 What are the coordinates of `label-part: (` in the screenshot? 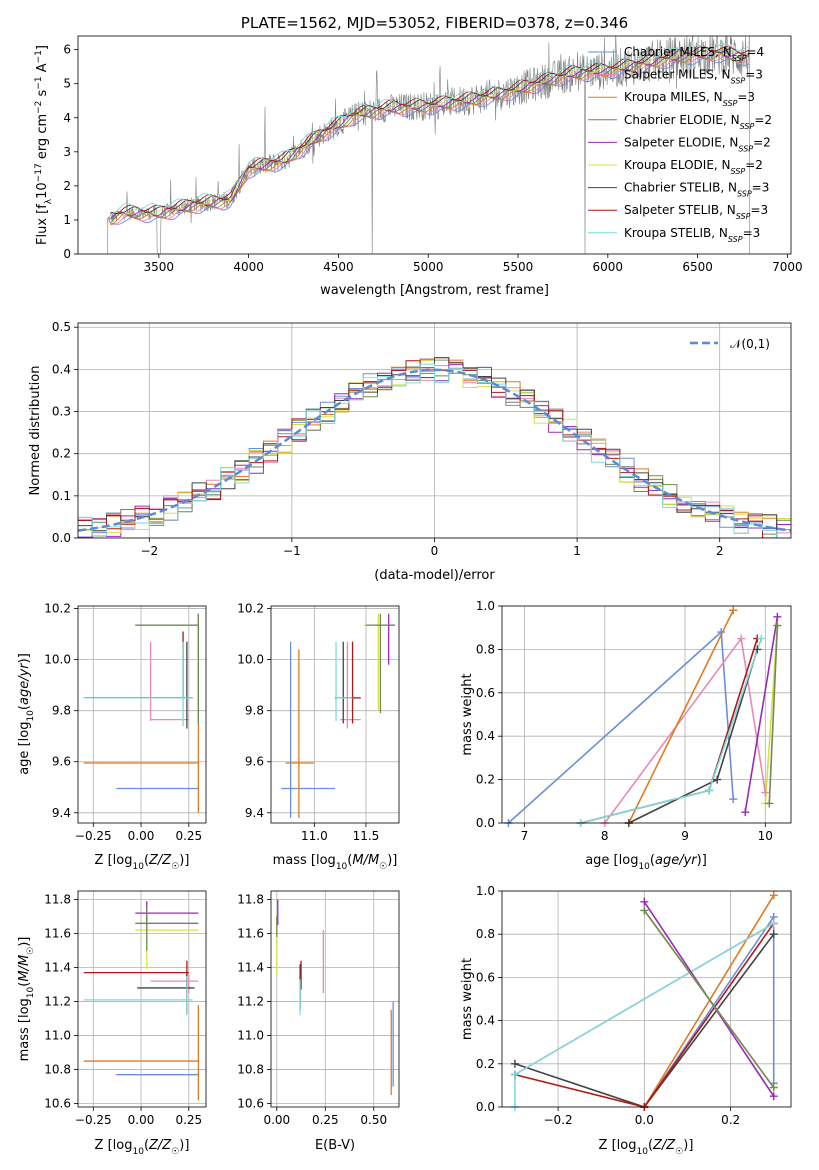 It's located at (146, 1145).